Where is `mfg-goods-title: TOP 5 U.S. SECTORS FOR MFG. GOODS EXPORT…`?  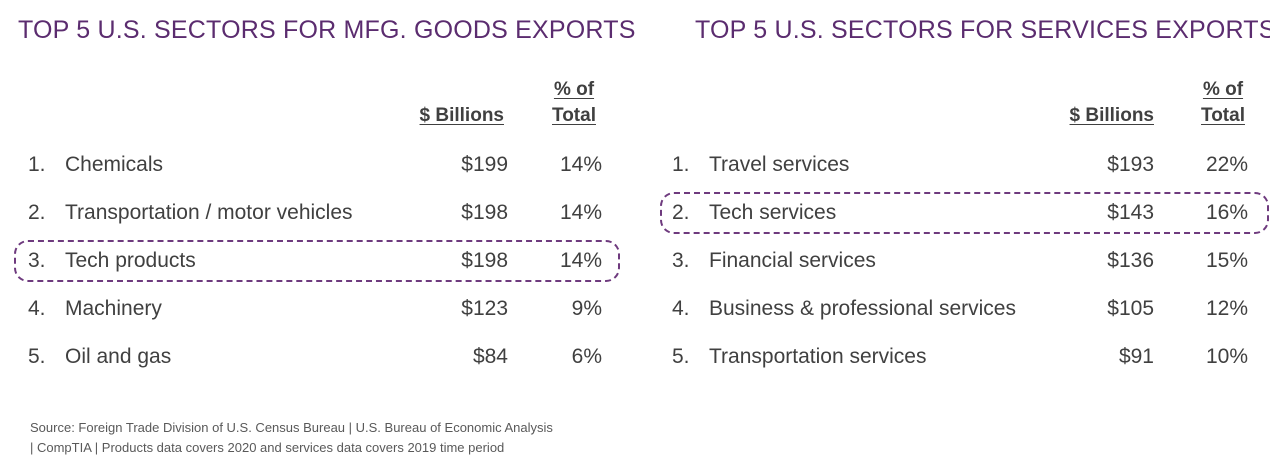 mfg-goods-title: TOP 5 U.S. SECTORS FOR MFG. GOODS EXPORT… is located at coordinates (327, 30).